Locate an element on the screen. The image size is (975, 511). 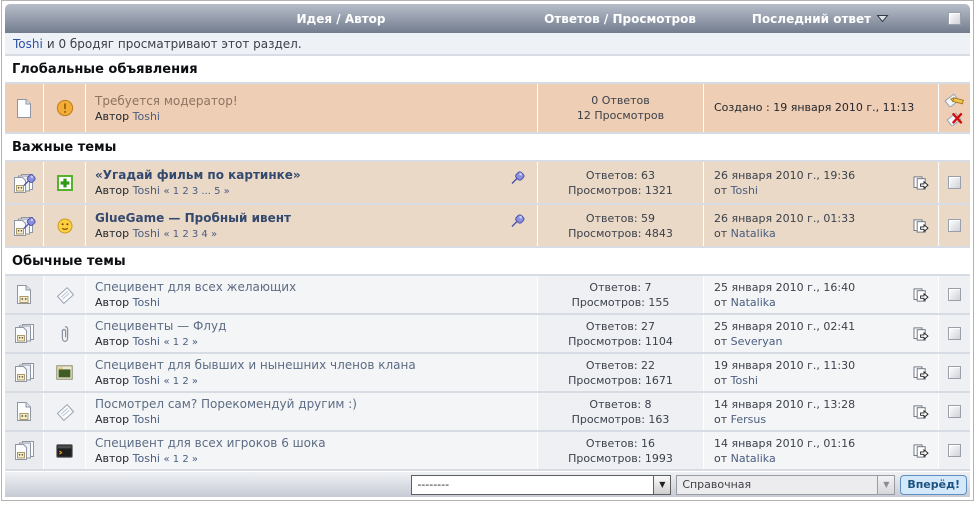
replies-count: Ответов: 59 is located at coordinates (620, 218).